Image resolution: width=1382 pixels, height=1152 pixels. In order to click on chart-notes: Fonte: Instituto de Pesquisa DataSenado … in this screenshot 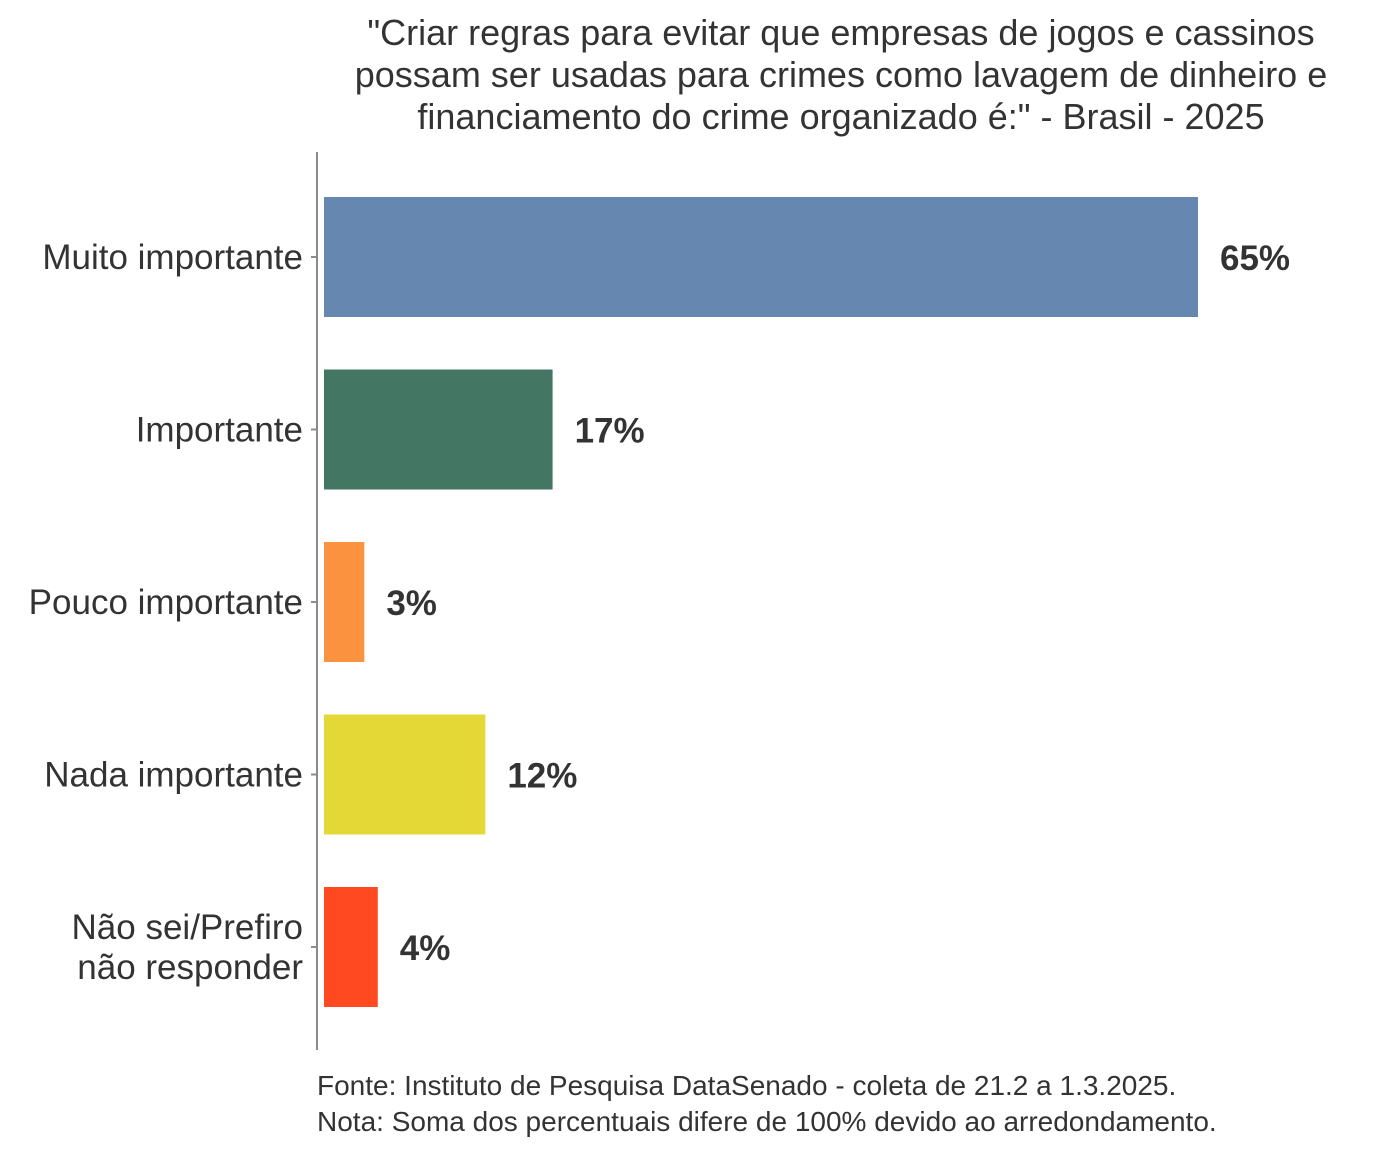, I will do `click(767, 1104)`.